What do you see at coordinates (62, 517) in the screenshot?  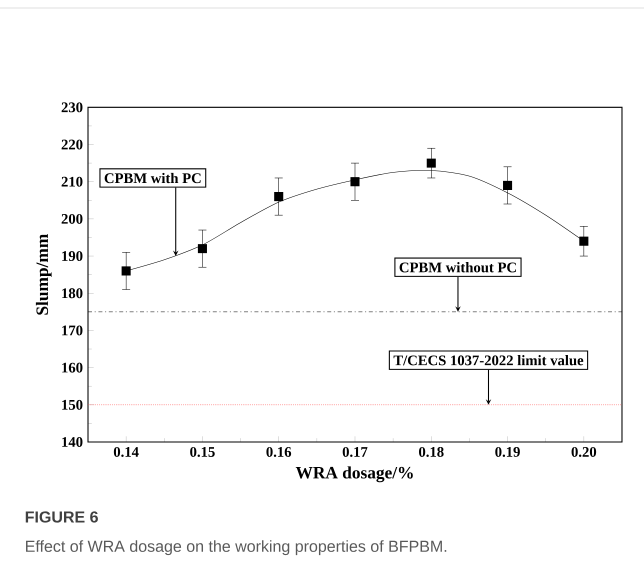 I see `caption: FIGURE 6` at bounding box center [62, 517].